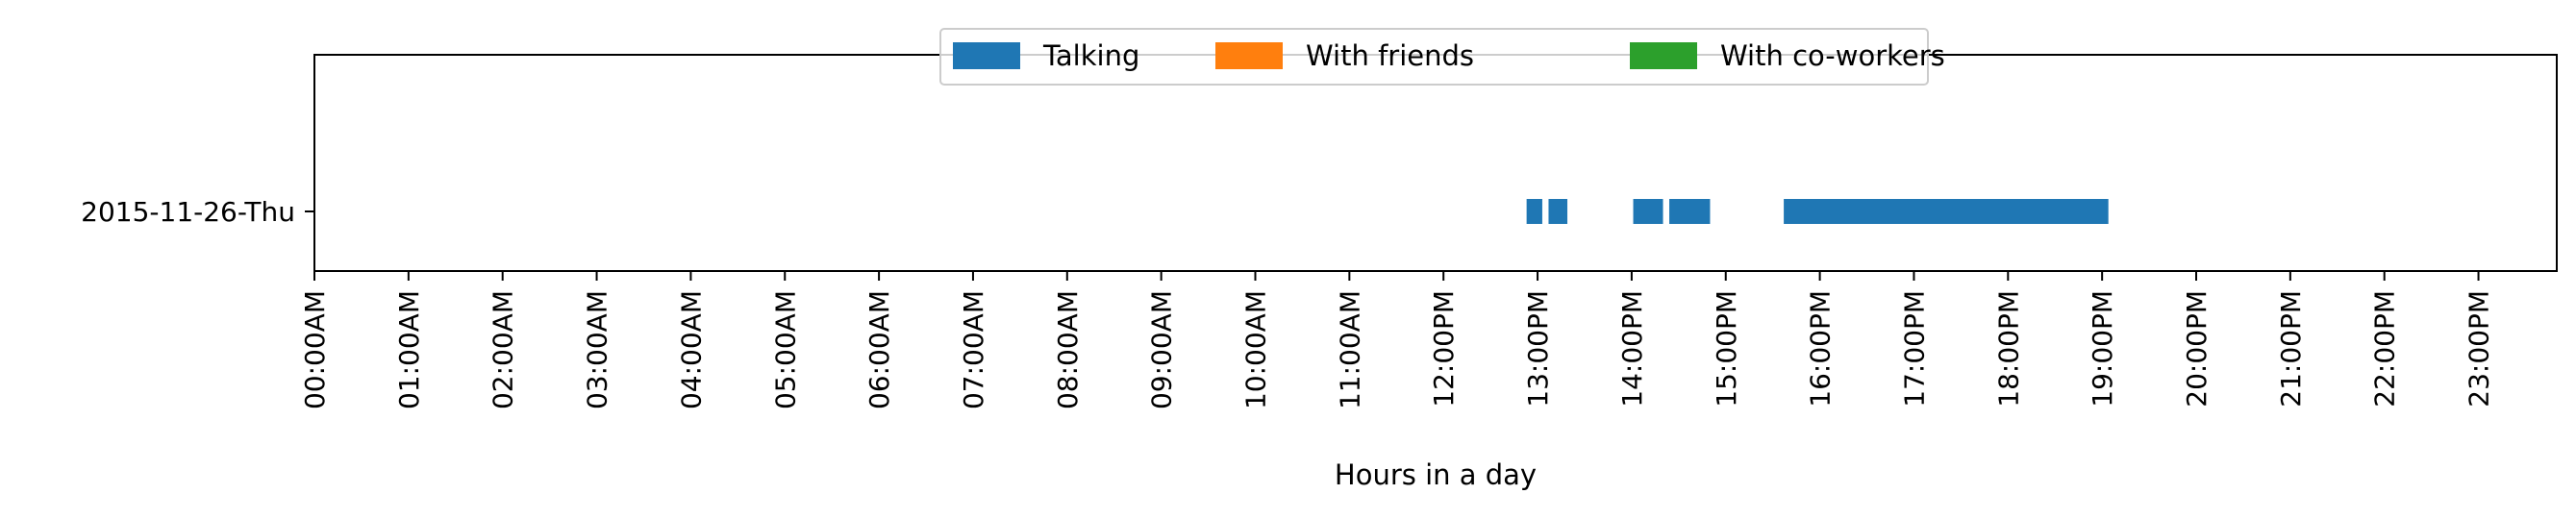 This screenshot has height=519, width=2576. What do you see at coordinates (597, 349) in the screenshot?
I see `x-tick-label: 03:00AM` at bounding box center [597, 349].